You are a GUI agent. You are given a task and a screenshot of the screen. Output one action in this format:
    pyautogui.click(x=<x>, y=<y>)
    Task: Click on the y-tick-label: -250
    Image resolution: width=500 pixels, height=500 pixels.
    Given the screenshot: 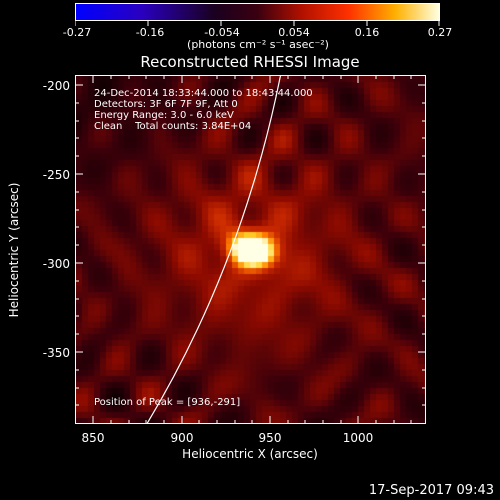 What is the action you would take?
    pyautogui.click(x=56, y=175)
    